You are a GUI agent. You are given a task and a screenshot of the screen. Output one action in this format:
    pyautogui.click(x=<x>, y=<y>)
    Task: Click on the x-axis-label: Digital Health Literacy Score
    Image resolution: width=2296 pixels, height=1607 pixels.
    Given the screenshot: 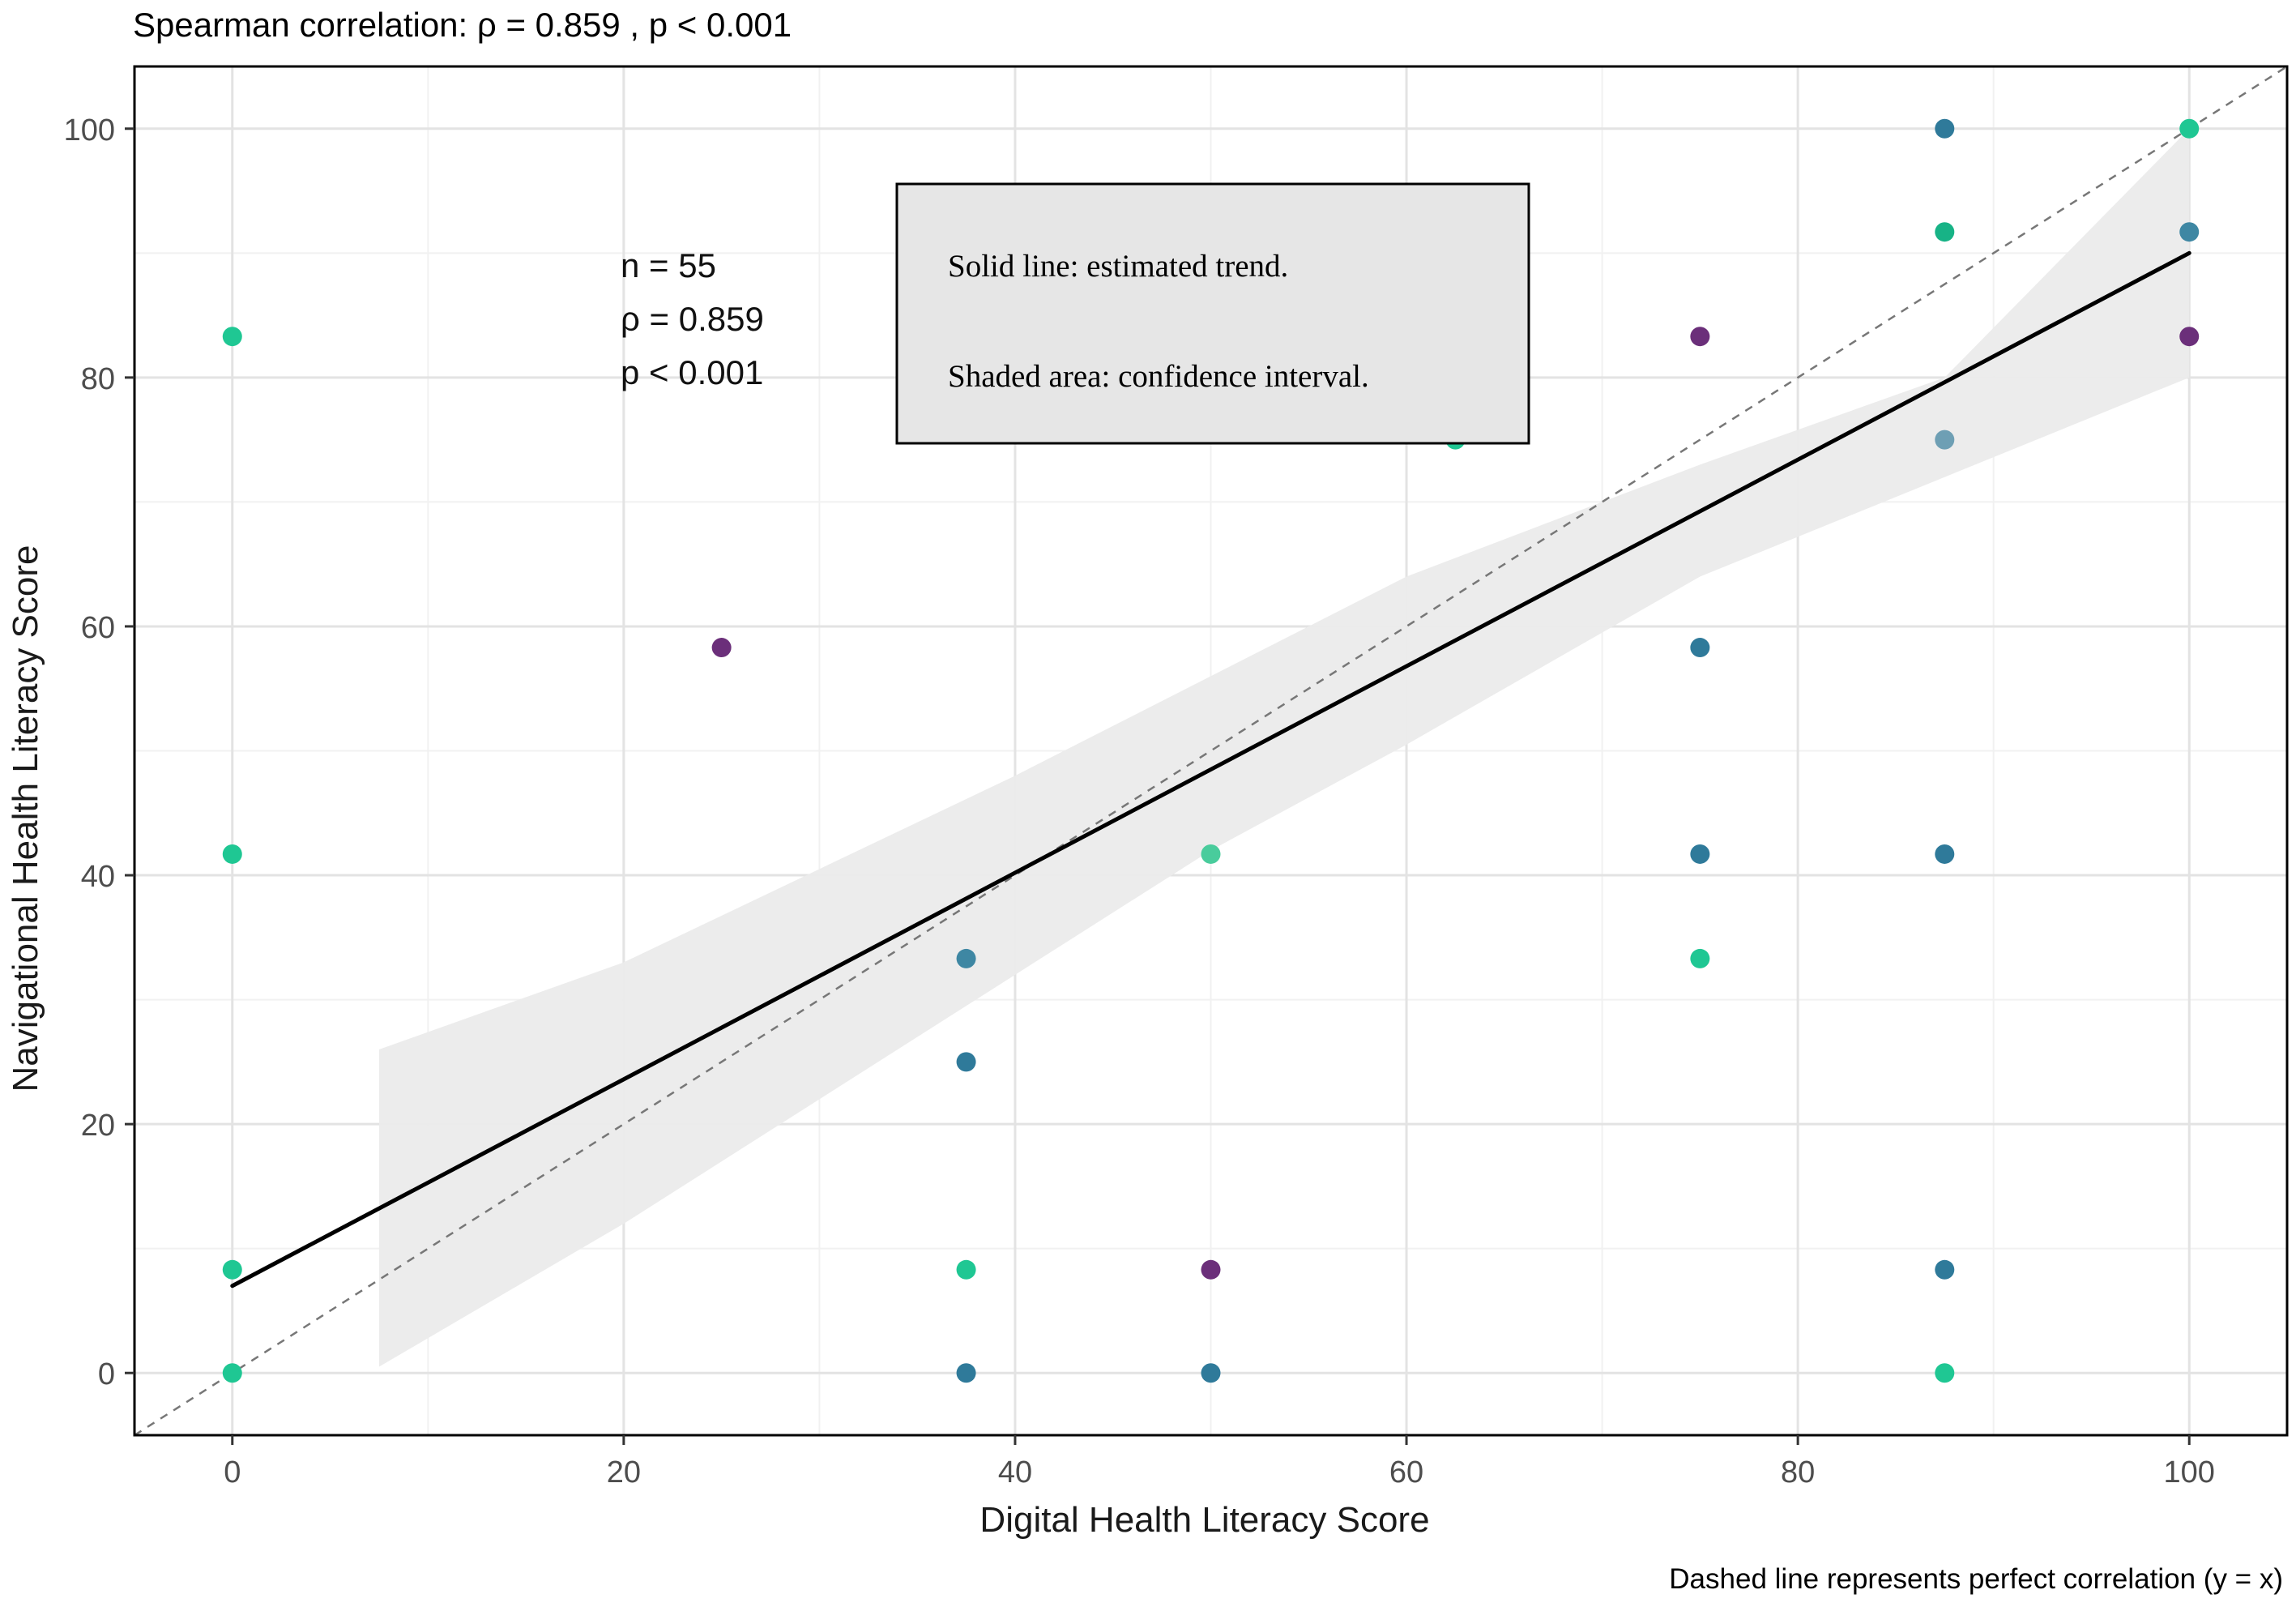 What is the action you would take?
    pyautogui.click(x=1204, y=1520)
    